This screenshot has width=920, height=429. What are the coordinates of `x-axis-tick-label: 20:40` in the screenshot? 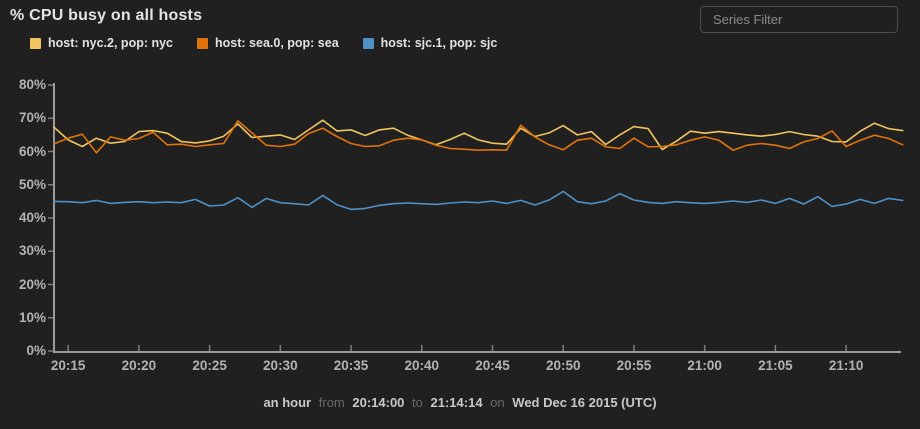 It's located at (422, 365).